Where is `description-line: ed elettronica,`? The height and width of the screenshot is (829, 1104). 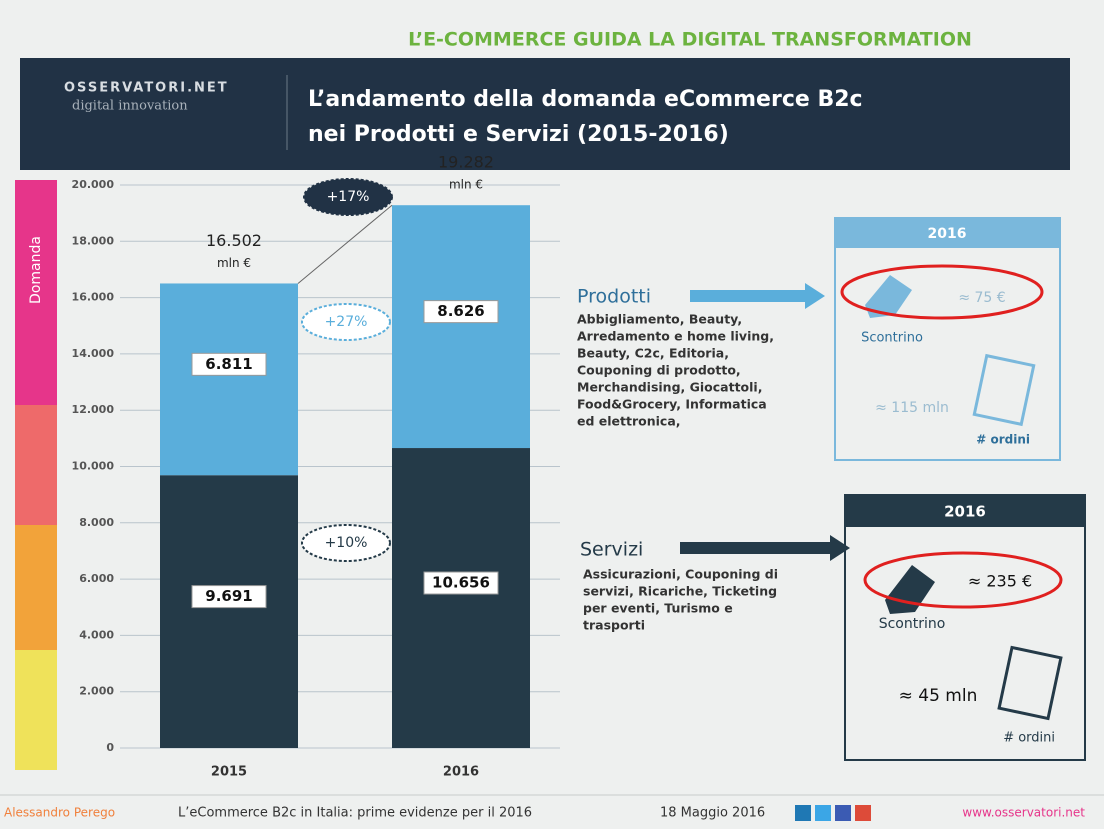
description-line: ed elettronica, is located at coordinates (629, 421).